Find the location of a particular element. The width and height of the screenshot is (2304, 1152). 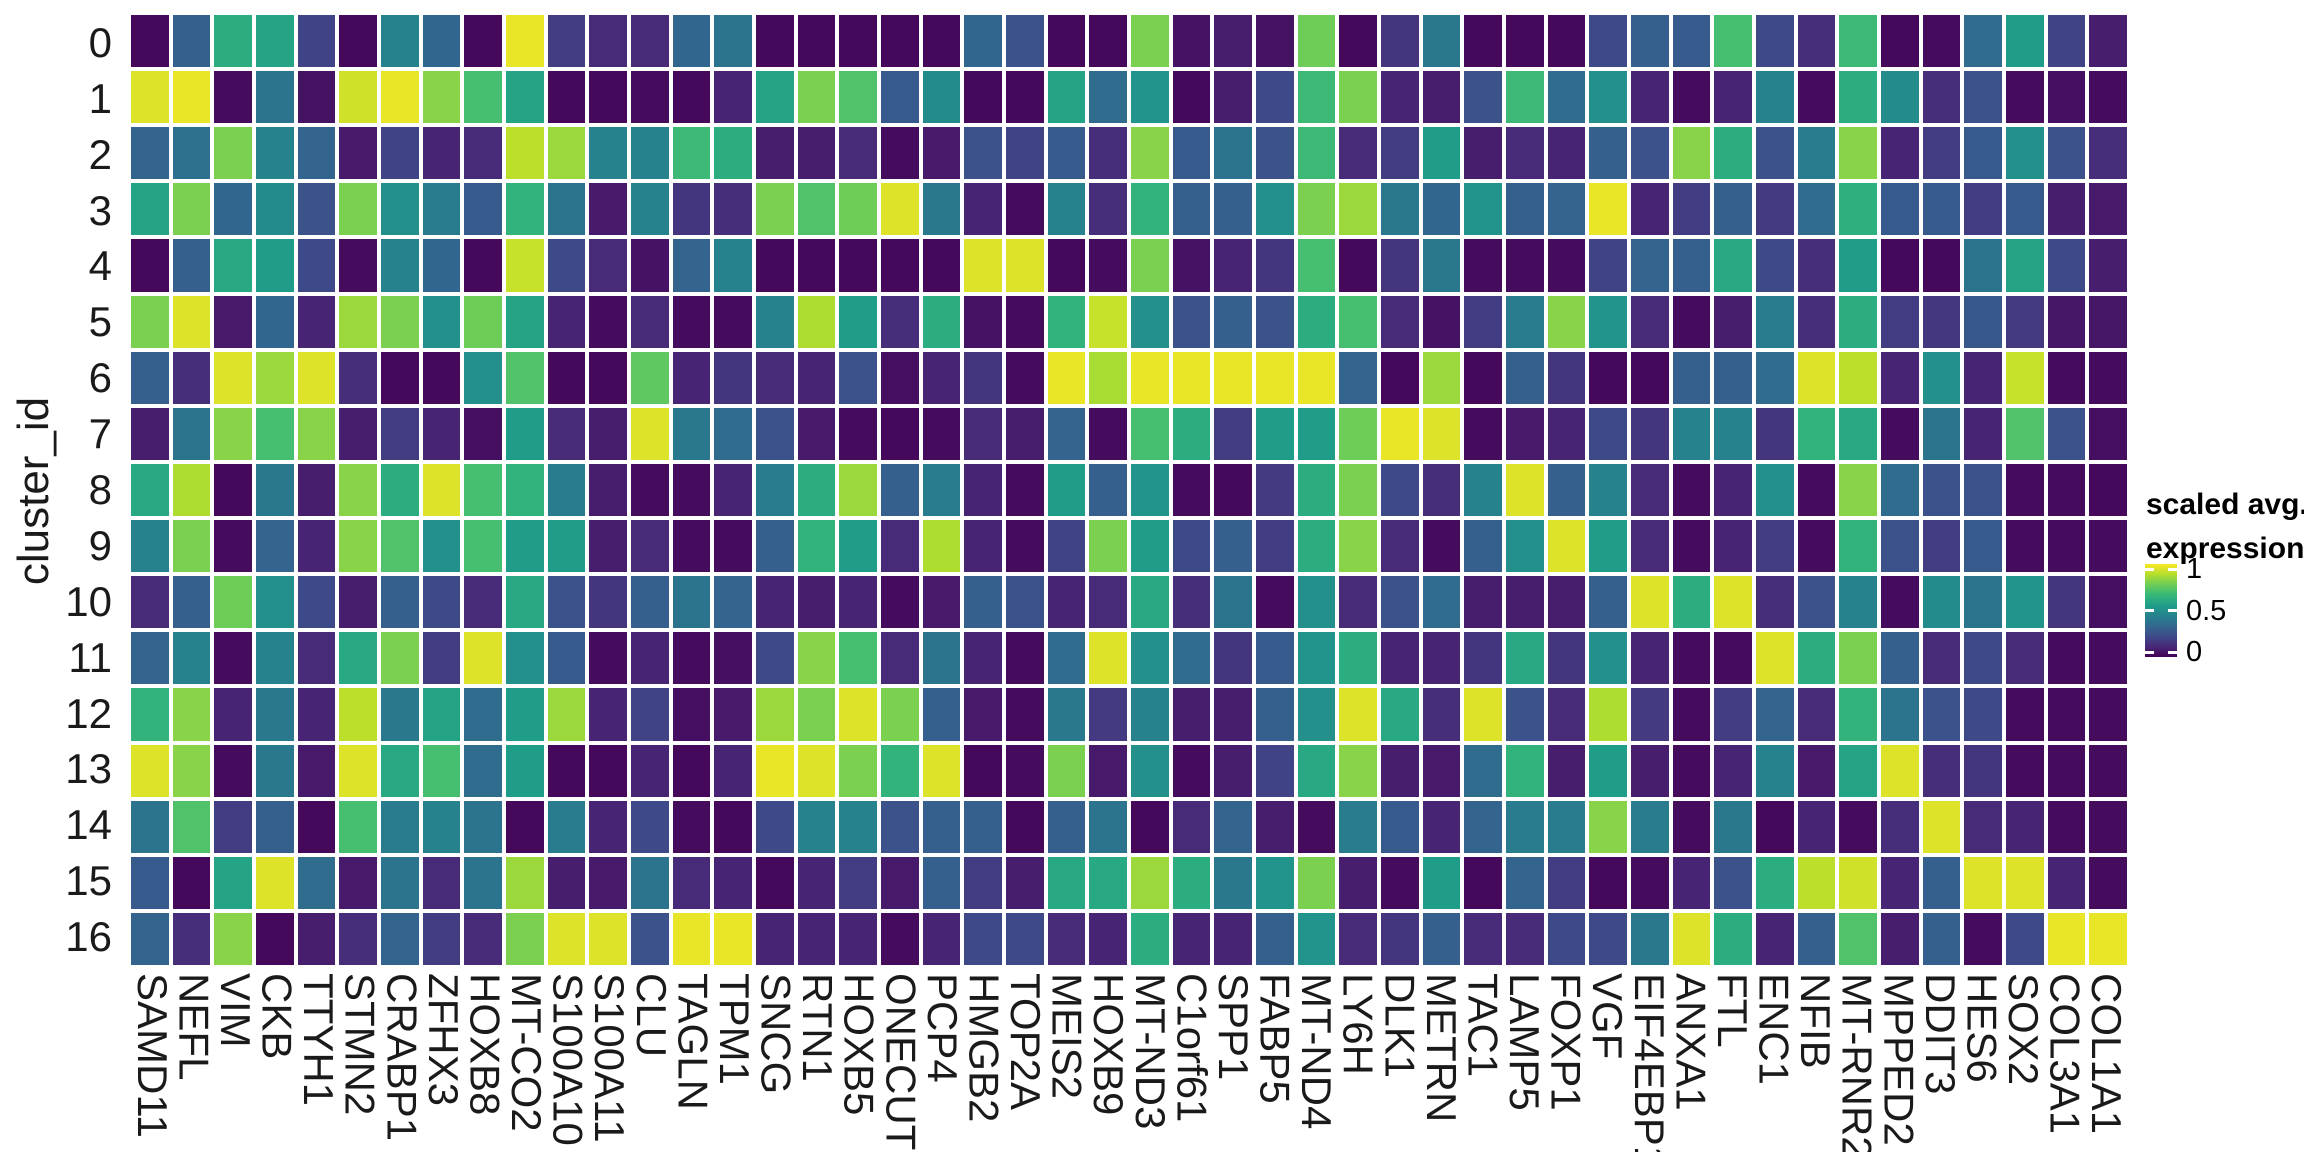

y-tick-label: 13 is located at coordinates (88, 769).